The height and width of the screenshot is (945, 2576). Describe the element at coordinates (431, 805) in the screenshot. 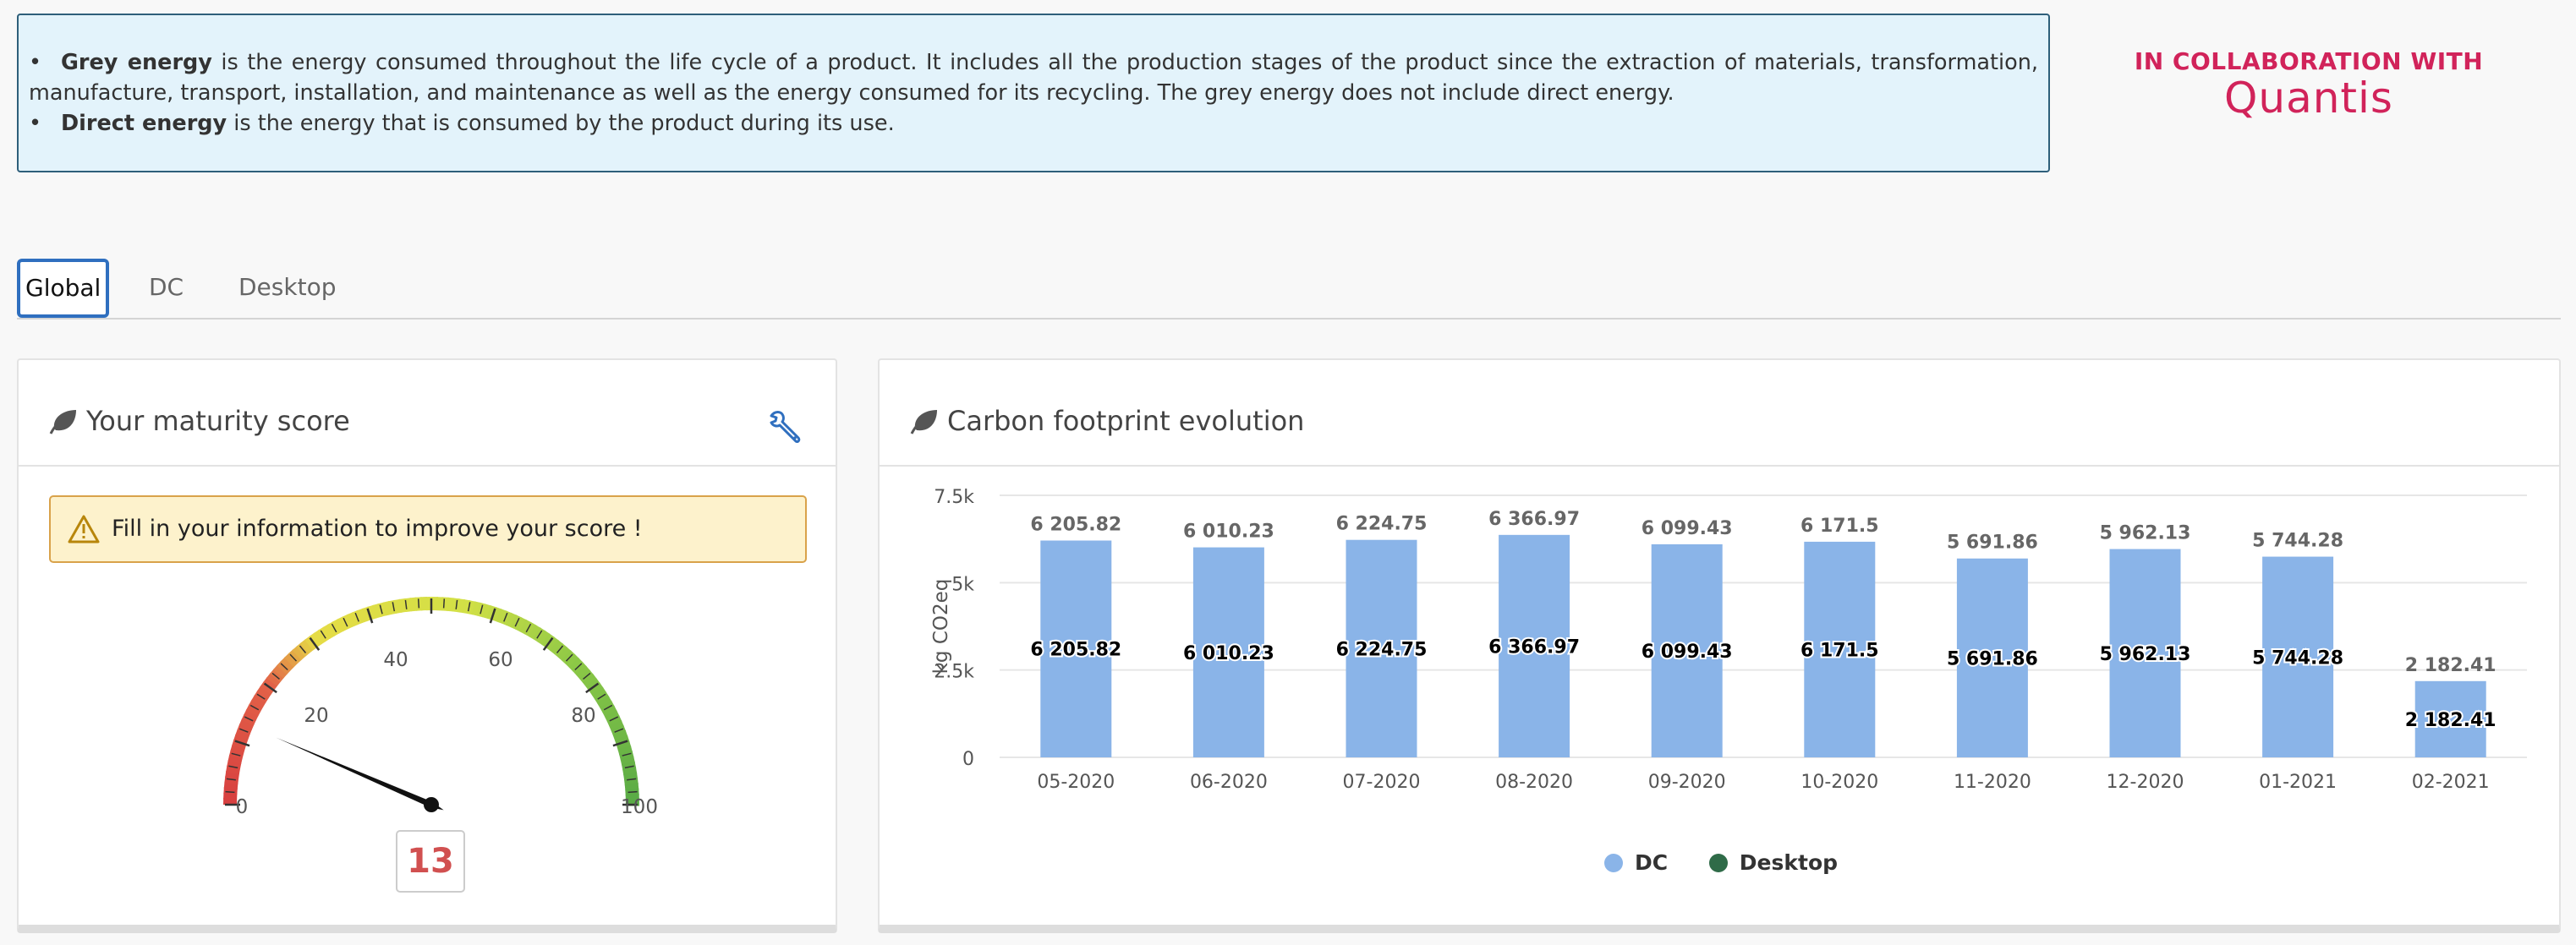

I see `gauge-needle-pivot` at that location.